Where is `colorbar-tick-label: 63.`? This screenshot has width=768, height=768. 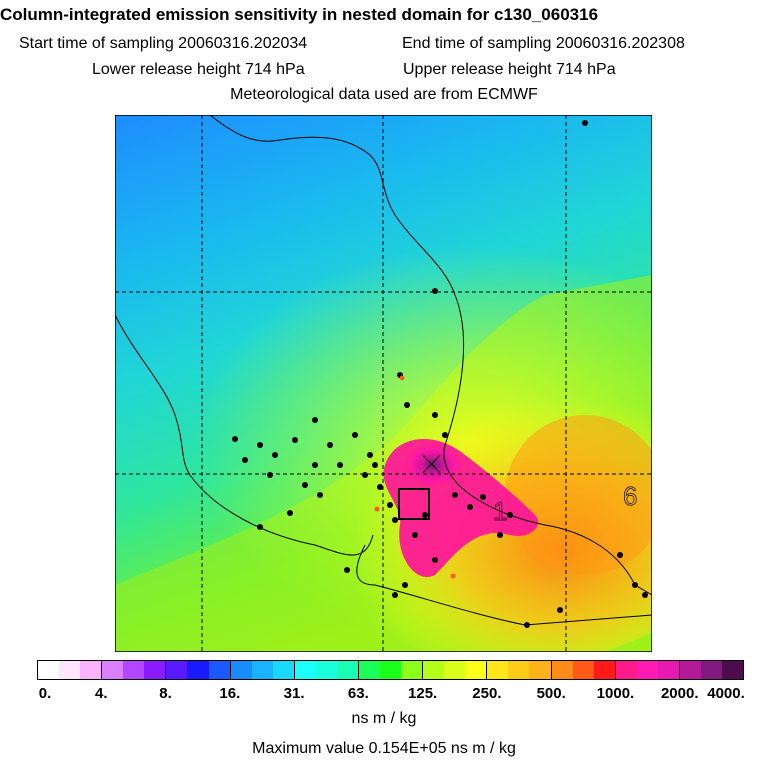
colorbar-tick-label: 63. is located at coordinates (358, 693).